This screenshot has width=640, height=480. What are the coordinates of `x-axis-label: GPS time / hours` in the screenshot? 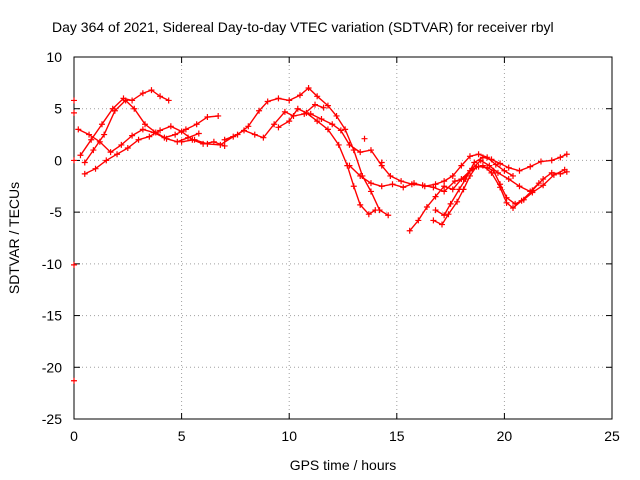 It's located at (343, 465).